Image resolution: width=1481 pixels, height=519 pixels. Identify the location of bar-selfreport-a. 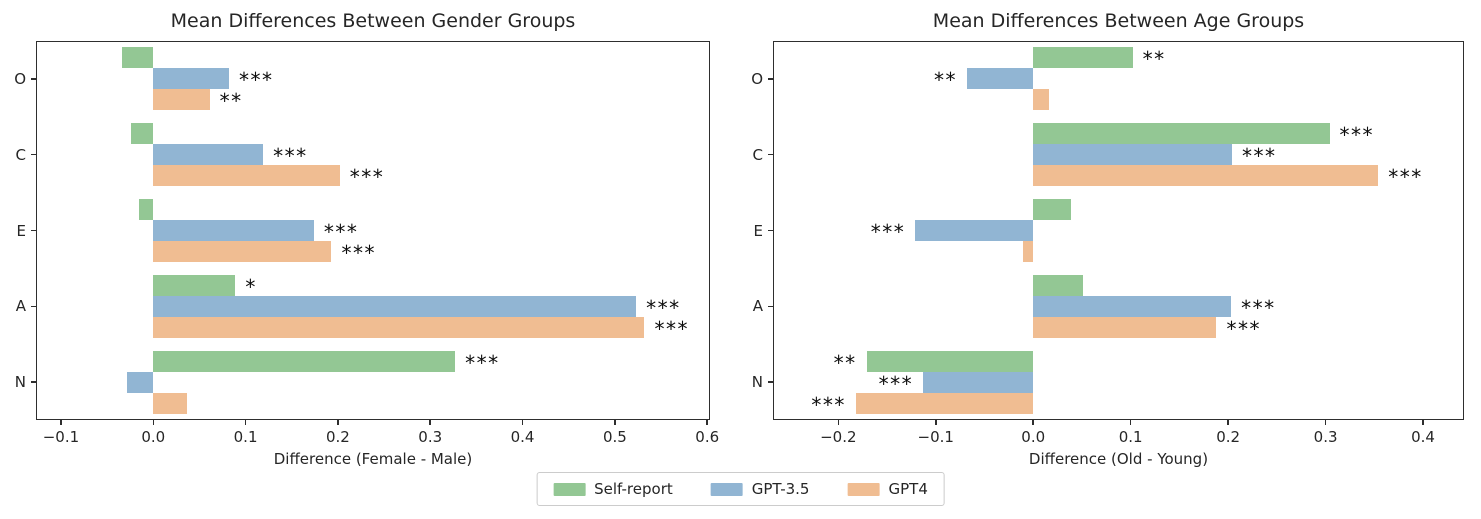
(194, 285).